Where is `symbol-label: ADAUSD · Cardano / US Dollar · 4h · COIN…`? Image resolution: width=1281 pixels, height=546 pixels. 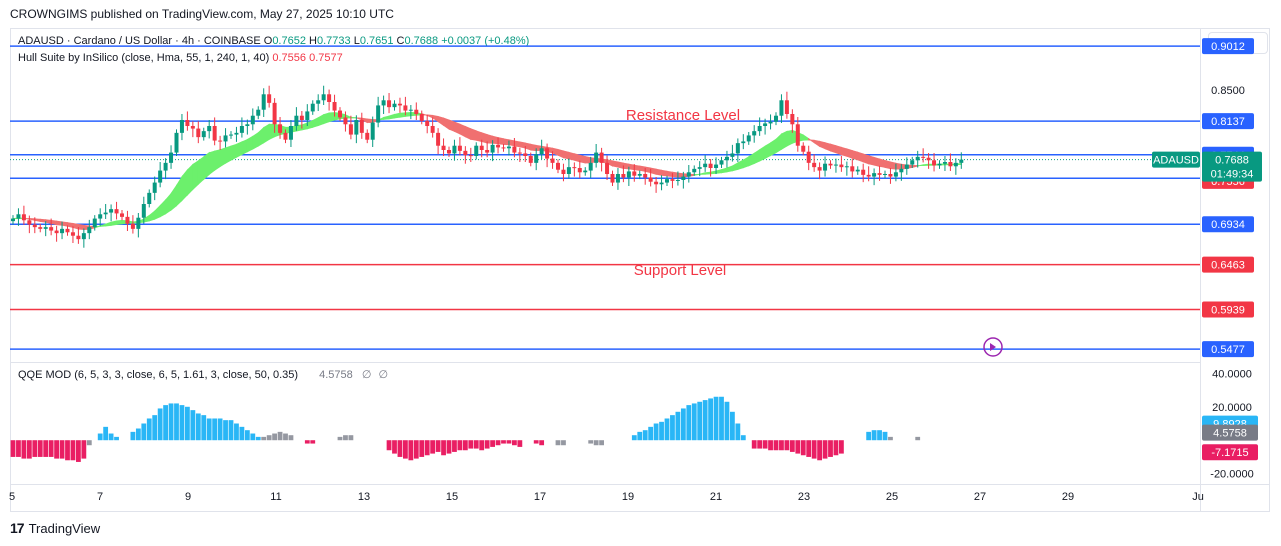
symbol-label: ADAUSD · Cardano / US Dollar · 4h · COIN… is located at coordinates (139, 41).